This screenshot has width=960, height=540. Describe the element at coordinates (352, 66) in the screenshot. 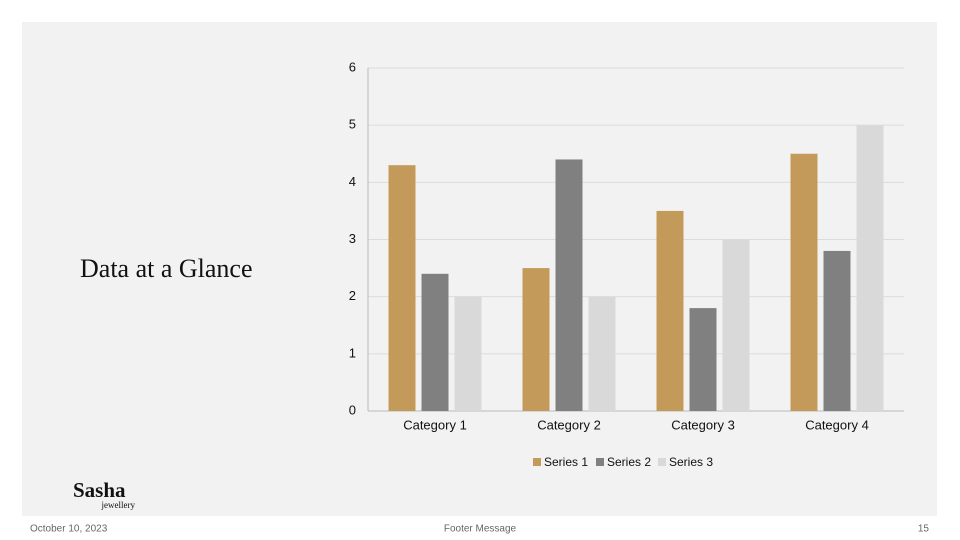

I see `y-tick-label: 6` at that location.